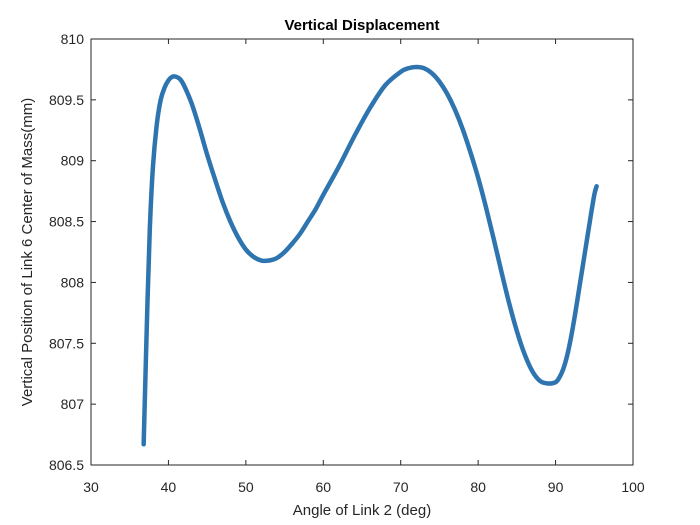  What do you see at coordinates (73, 39) in the screenshot?
I see `y-tick-label: 810` at bounding box center [73, 39].